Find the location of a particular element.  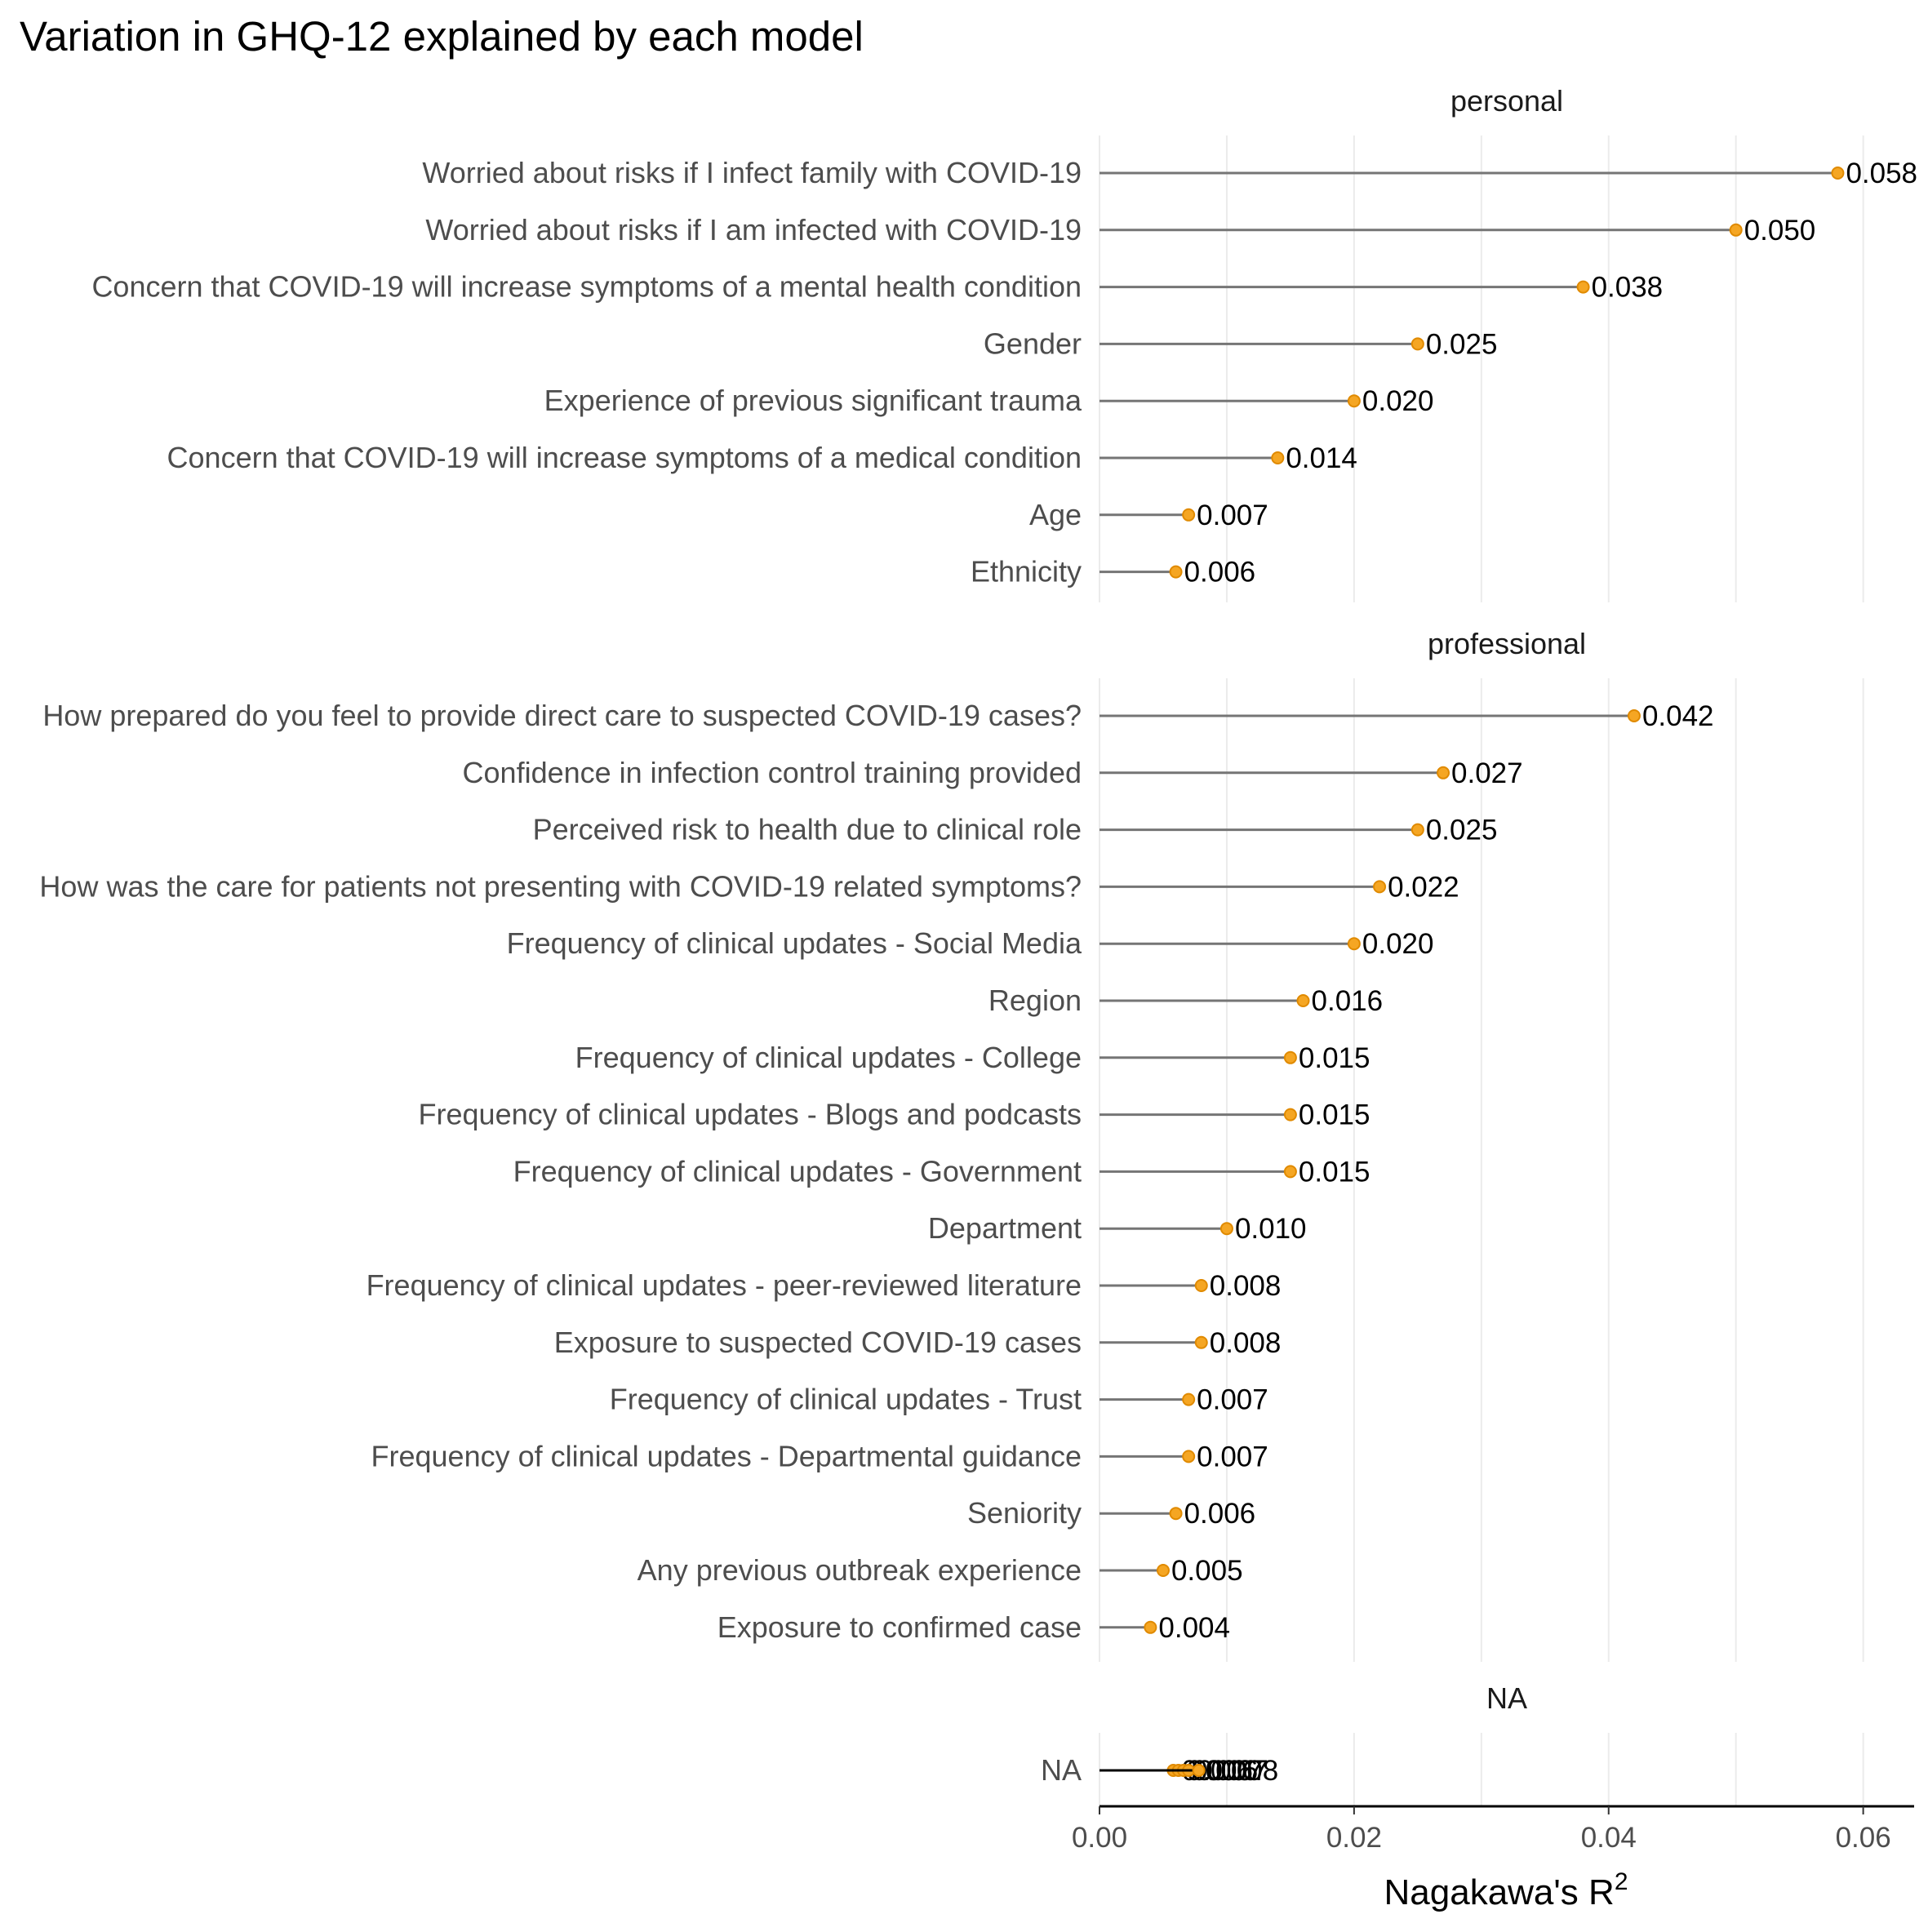

value-label: 0.058 is located at coordinates (1881, 173).